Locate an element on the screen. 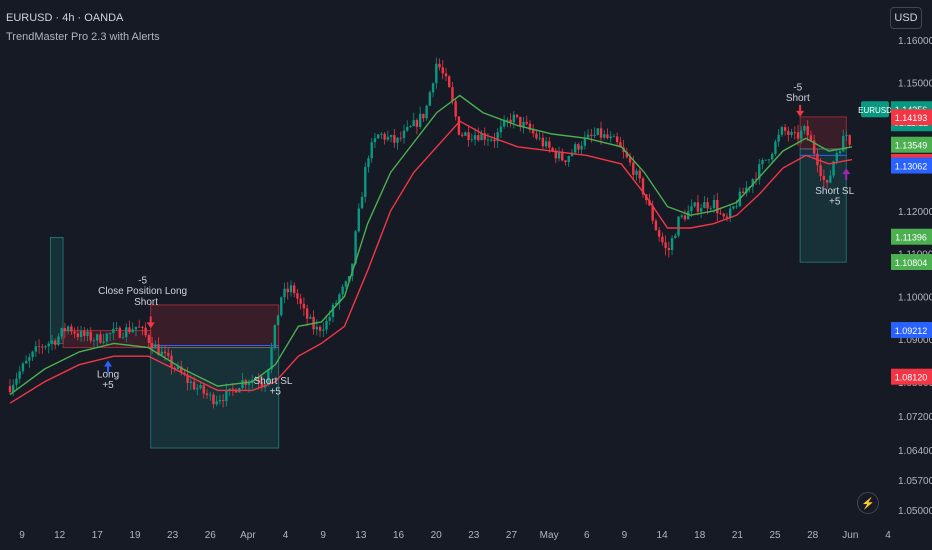 This screenshot has height=550, width=932. price-label-text: 1.11396 is located at coordinates (911, 238).